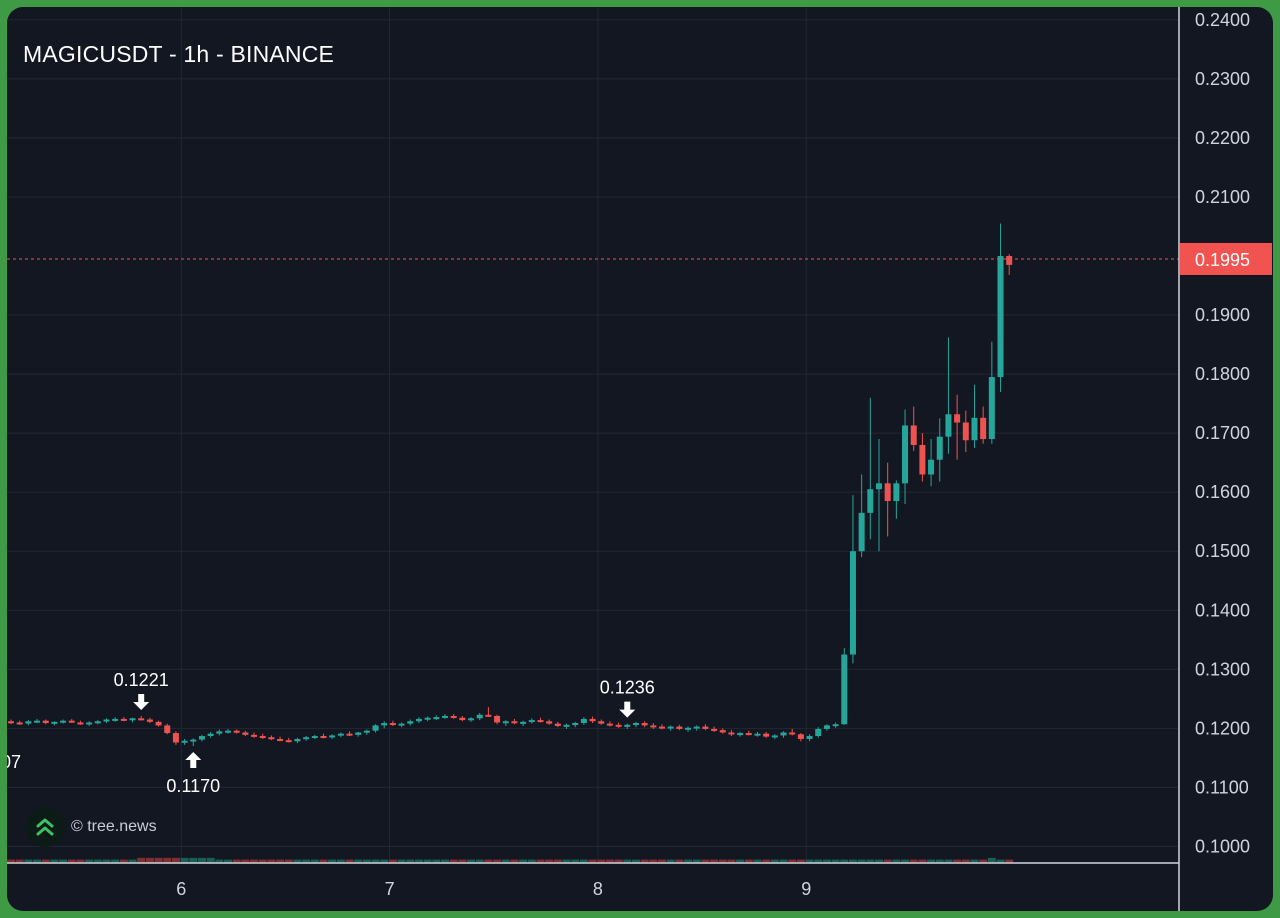  What do you see at coordinates (627, 688) in the screenshot?
I see `high-price-label: 0.1236` at bounding box center [627, 688].